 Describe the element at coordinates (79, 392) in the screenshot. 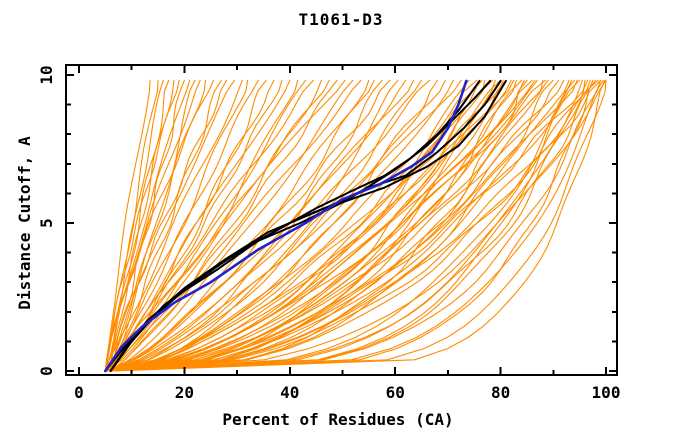

I see `x-tick-label: 0` at that location.